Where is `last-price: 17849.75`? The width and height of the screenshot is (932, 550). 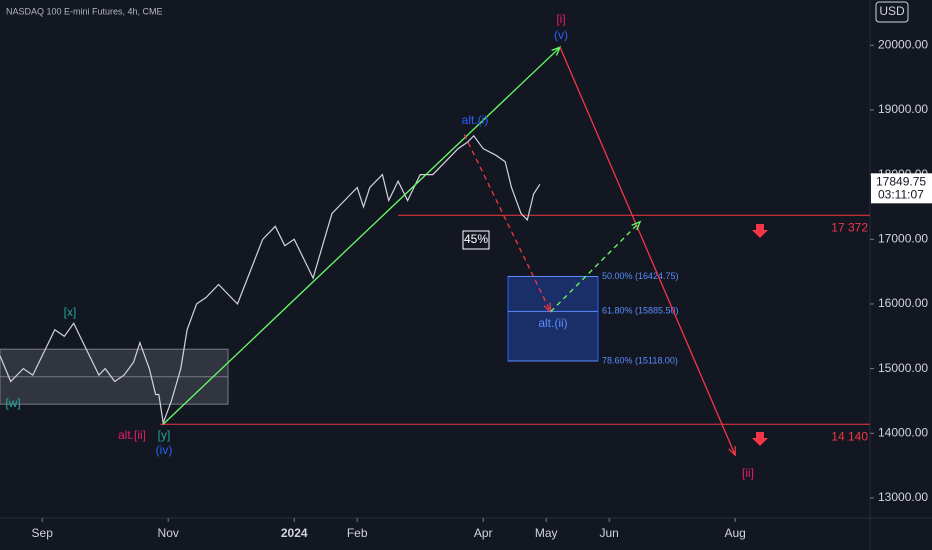
last-price: 17849.75 is located at coordinates (901, 181).